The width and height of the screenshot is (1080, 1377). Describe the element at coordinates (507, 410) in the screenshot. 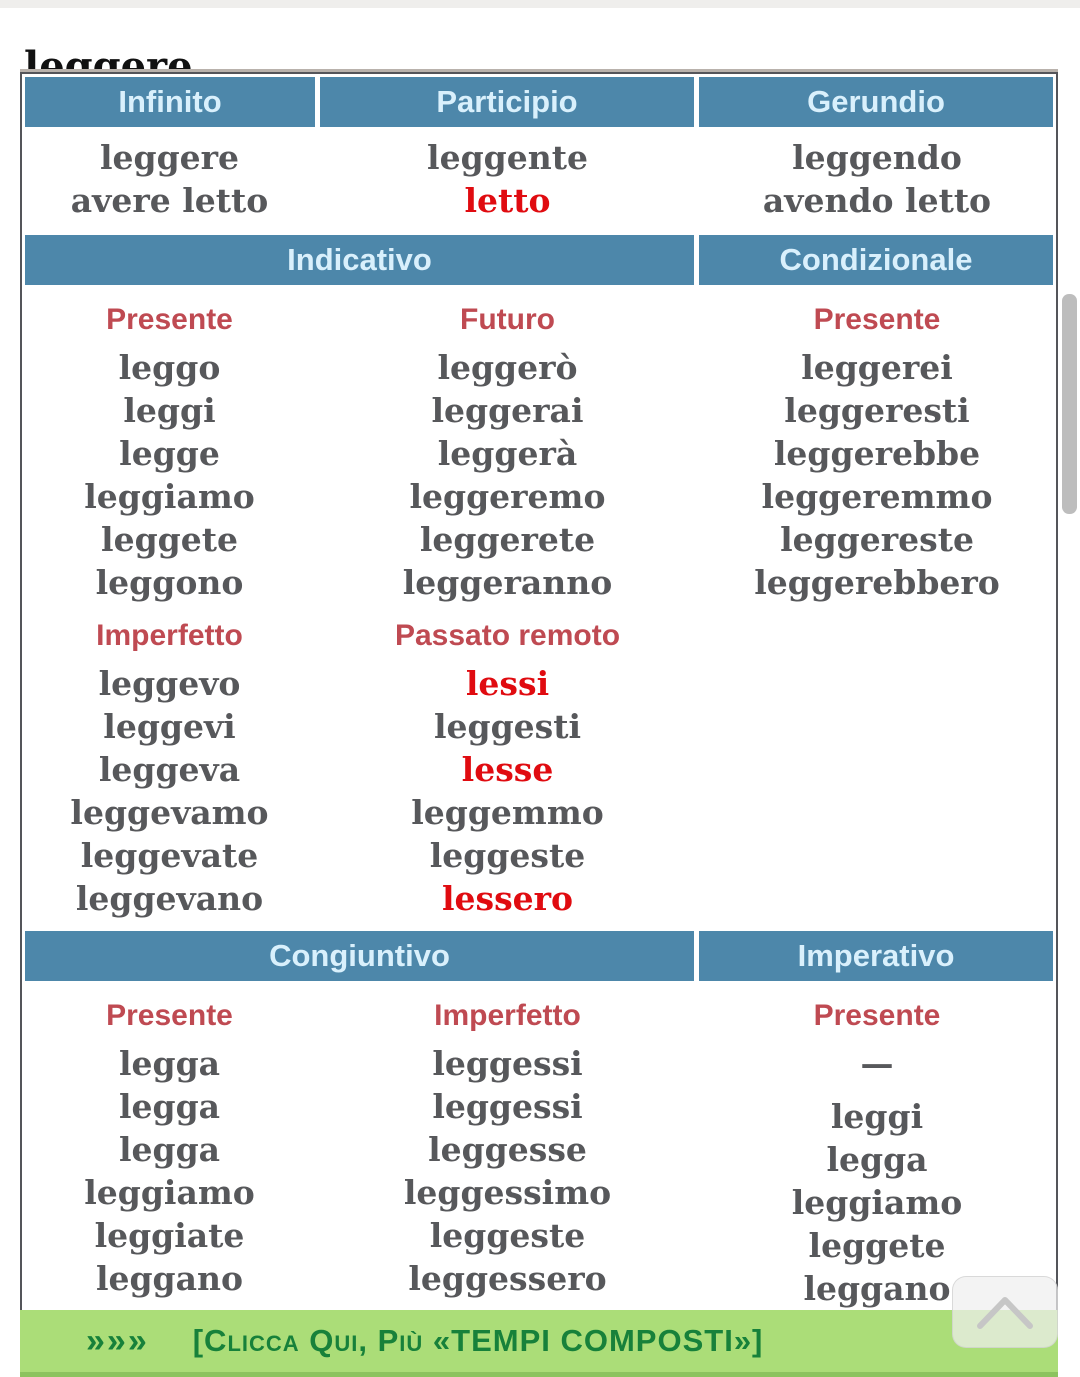

I see `verb-form: leggerai` at that location.